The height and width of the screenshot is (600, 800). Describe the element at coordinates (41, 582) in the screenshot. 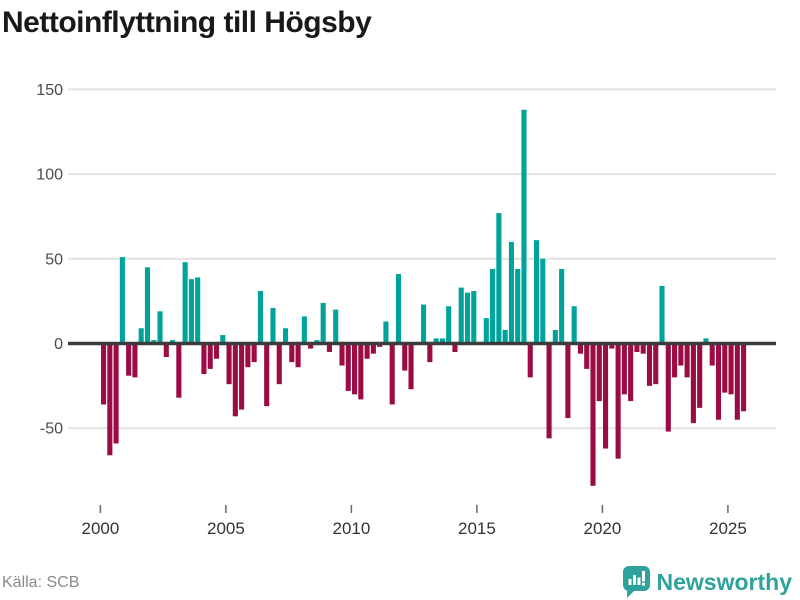

I see `source-note: Källa: SCB` at that location.